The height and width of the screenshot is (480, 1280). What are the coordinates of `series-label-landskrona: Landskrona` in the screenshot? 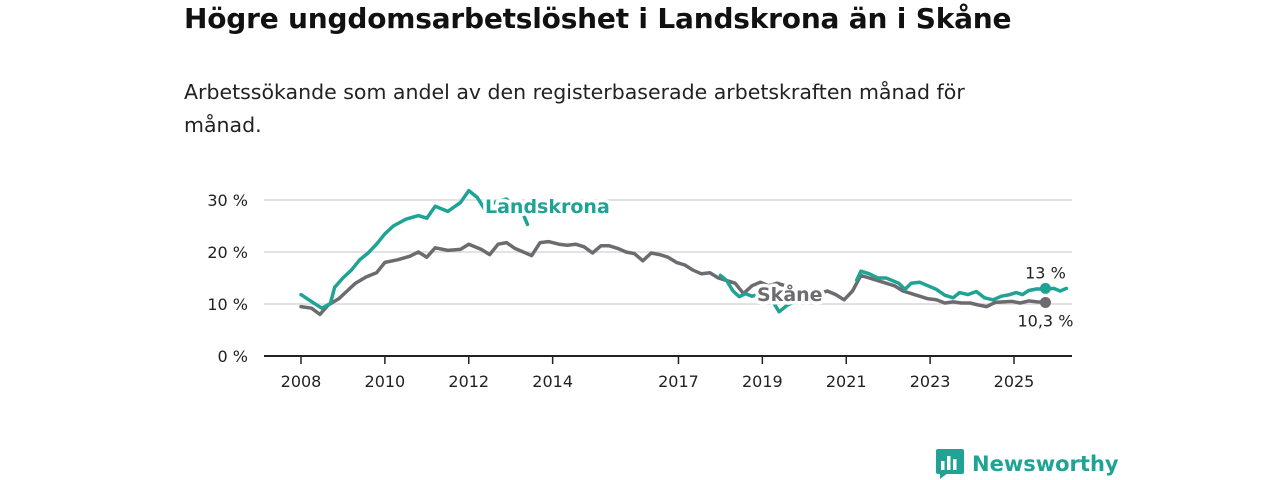 It's located at (547, 207).